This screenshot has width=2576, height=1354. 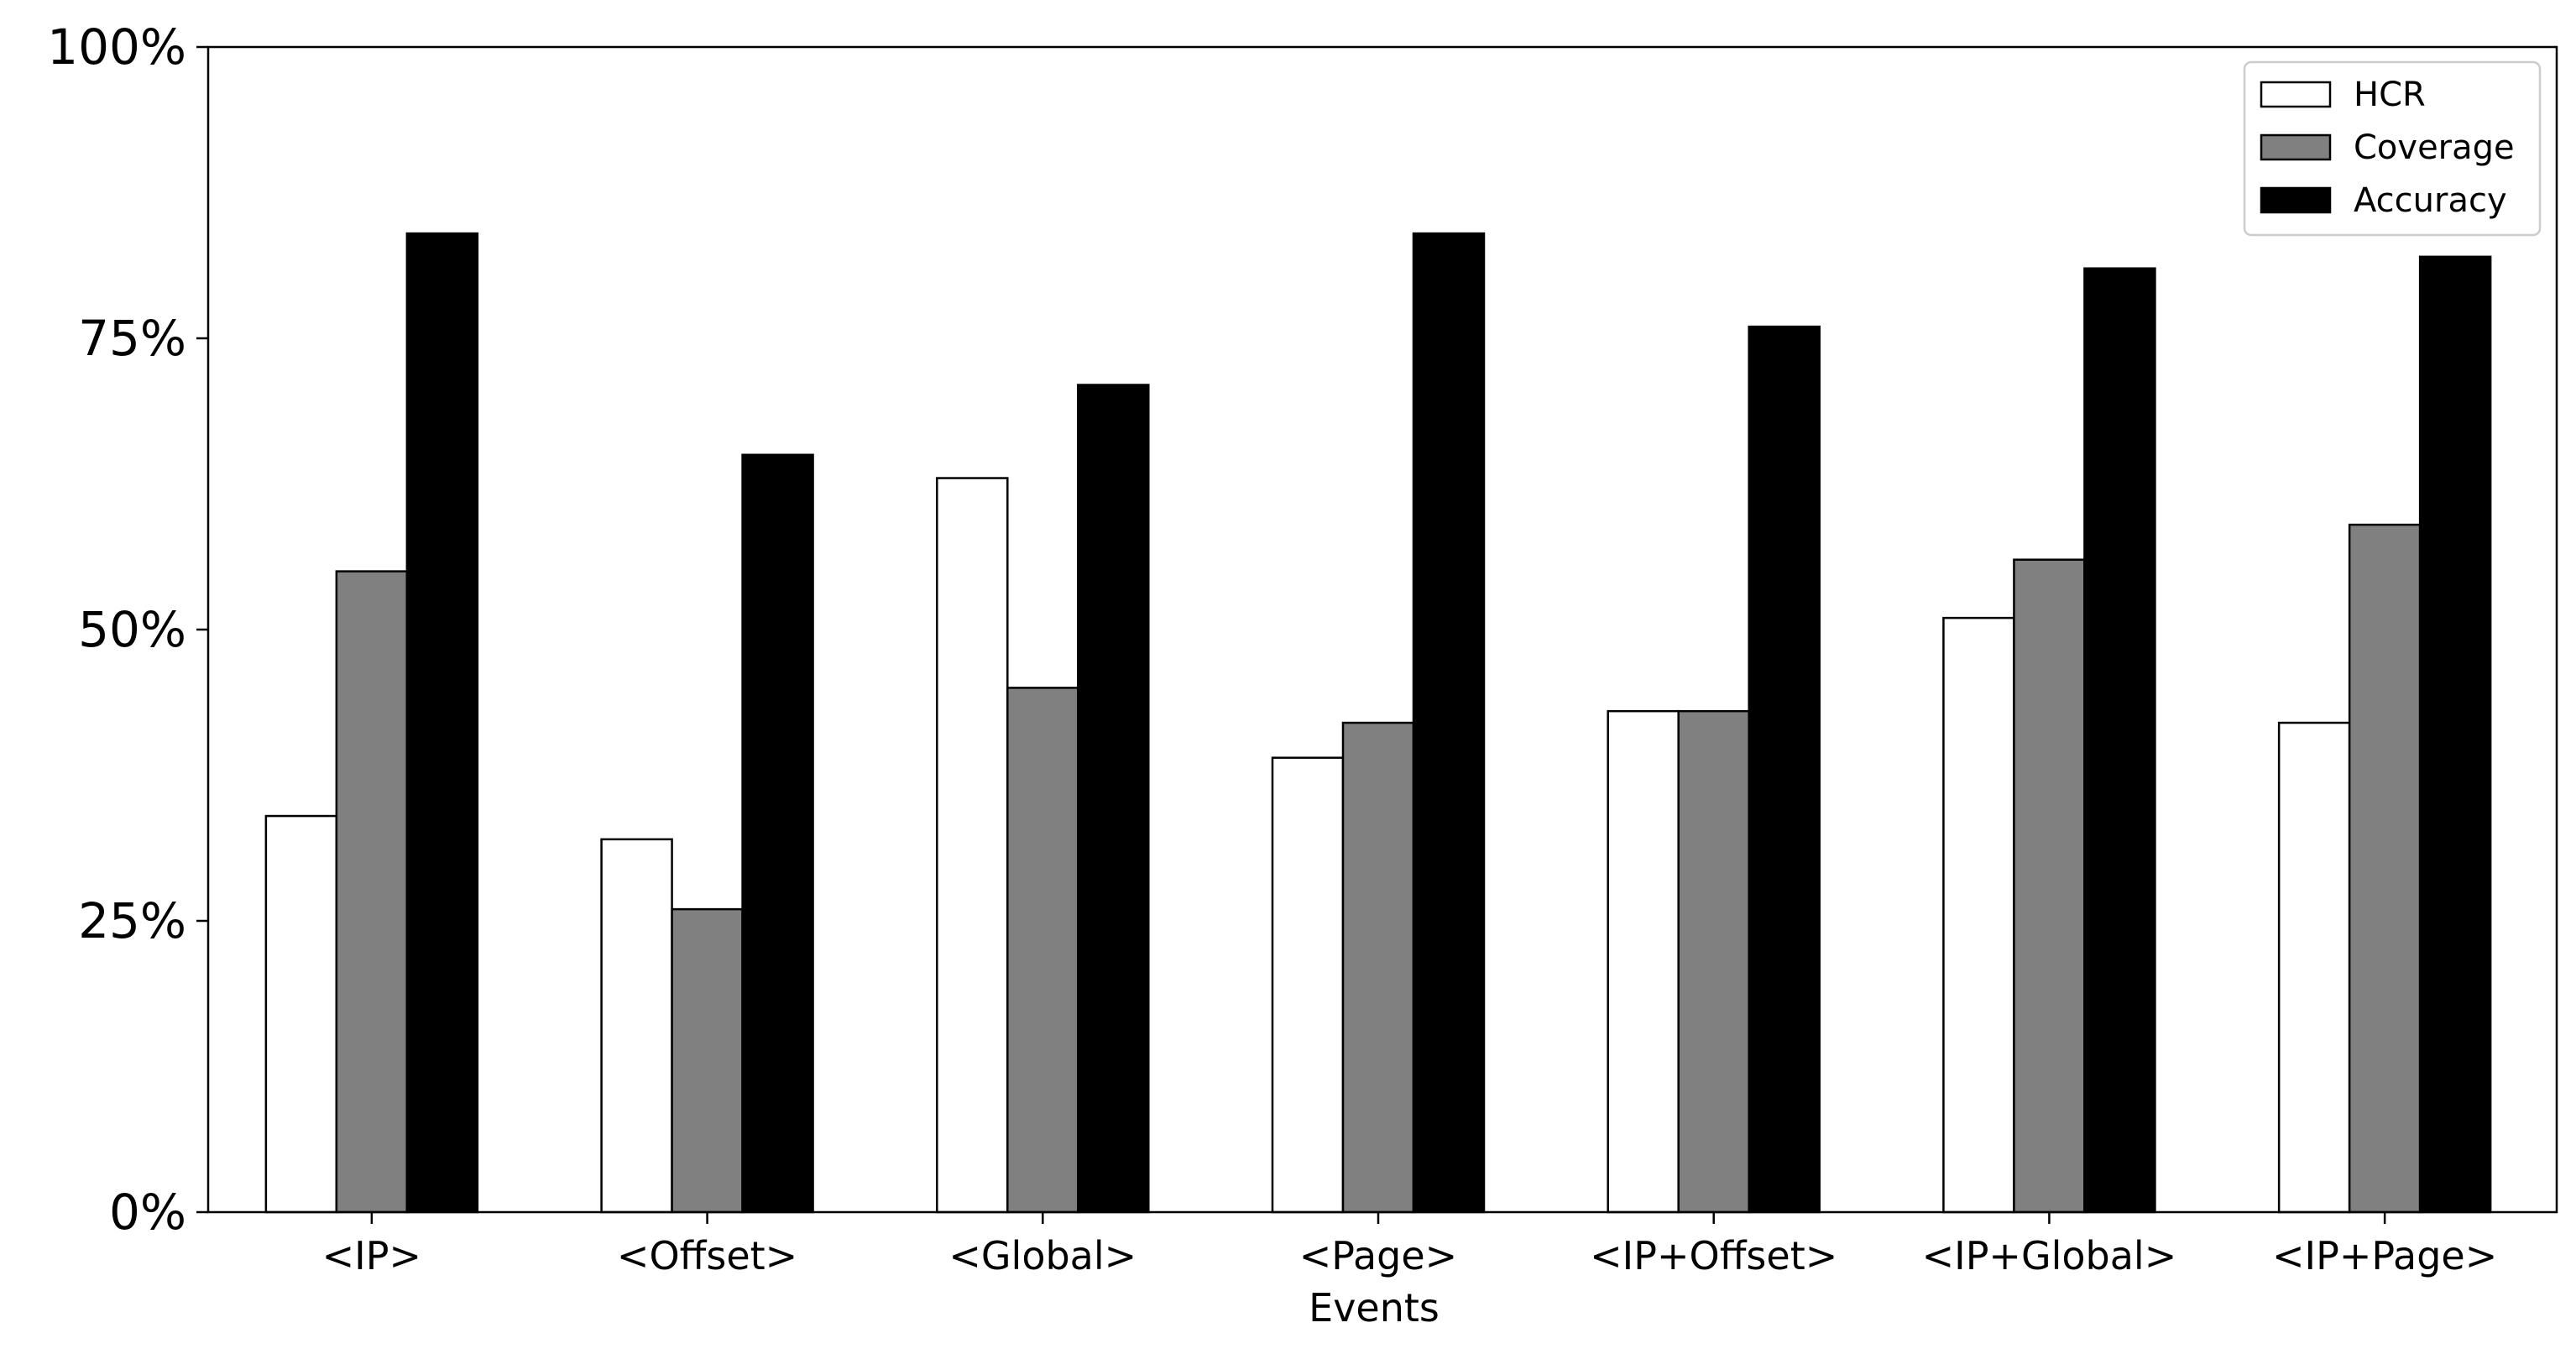 What do you see at coordinates (2434, 147) in the screenshot?
I see `legend-label-coverage: Coverage` at bounding box center [2434, 147].